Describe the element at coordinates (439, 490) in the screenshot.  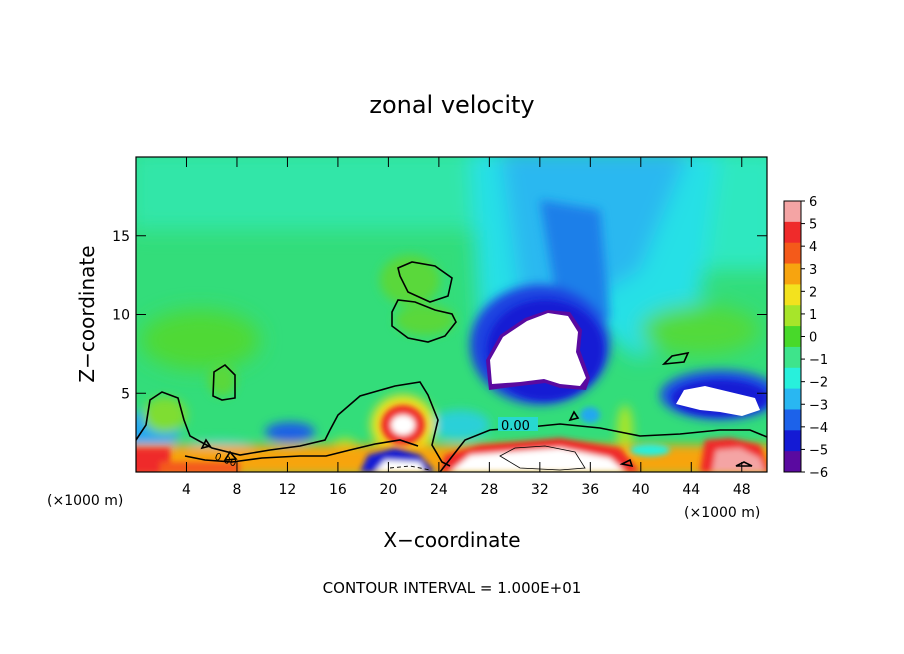
I see `x-tick-label: 24` at that location.